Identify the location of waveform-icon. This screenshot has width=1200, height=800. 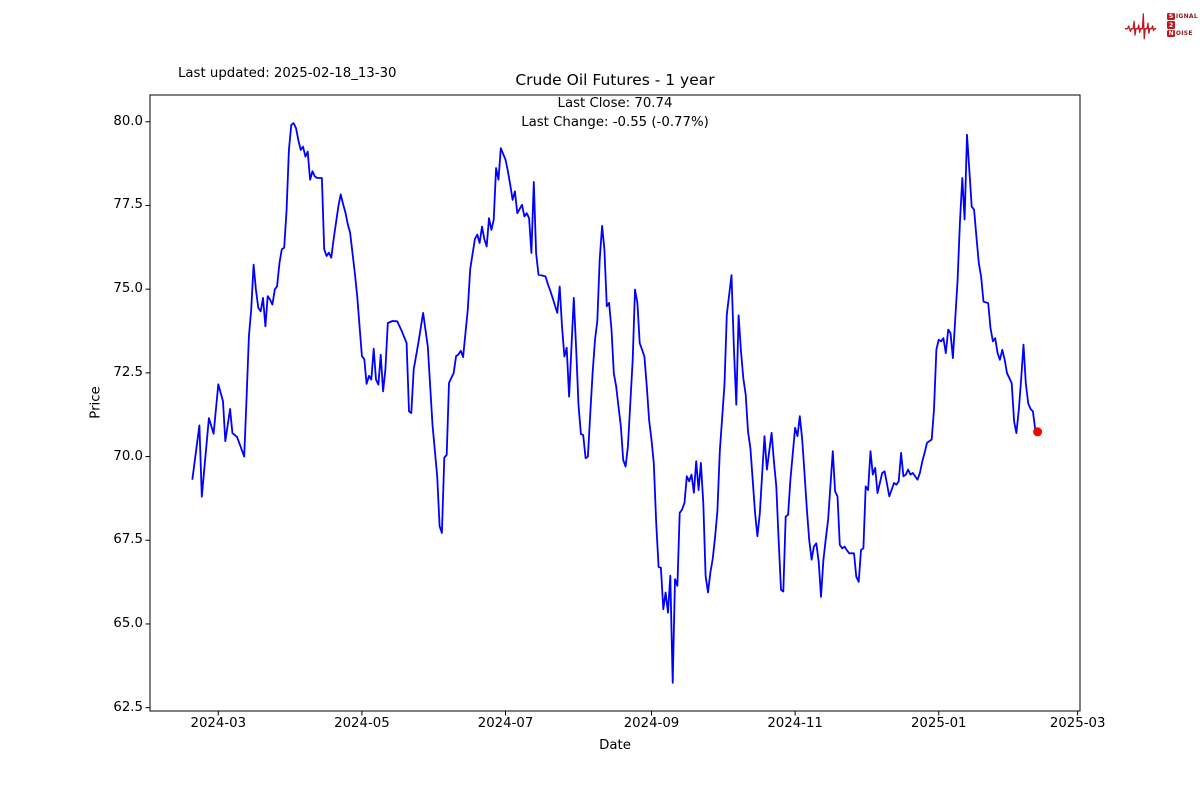
(1140, 26).